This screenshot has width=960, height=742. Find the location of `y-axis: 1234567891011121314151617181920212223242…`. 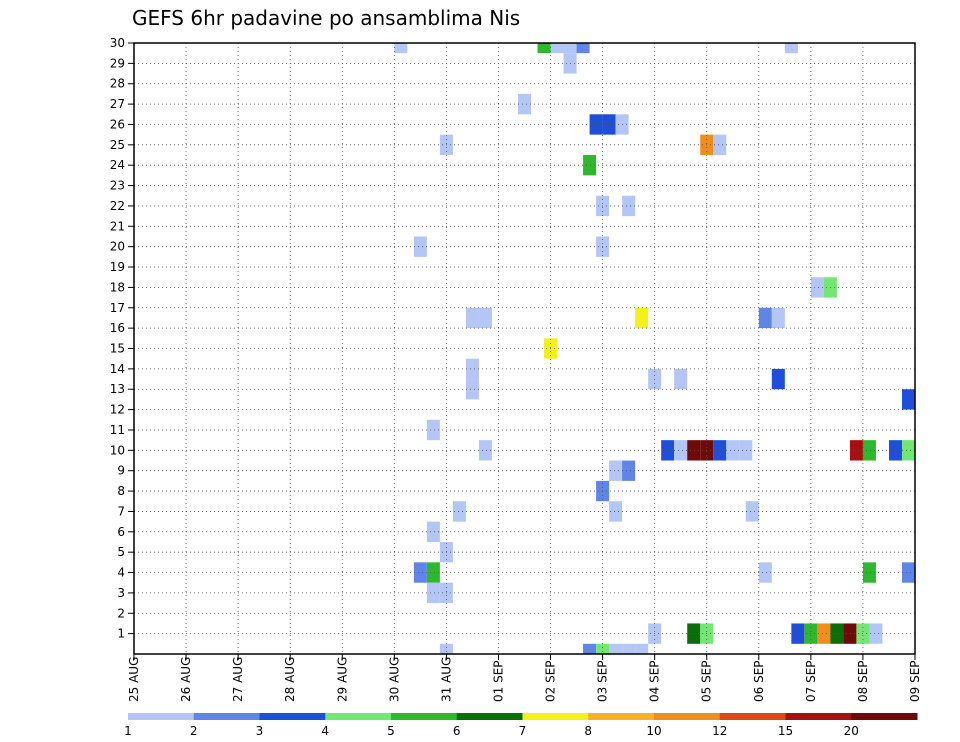

y-axis: 1234567891011121314151617181920212223242… is located at coordinates (122, 338).